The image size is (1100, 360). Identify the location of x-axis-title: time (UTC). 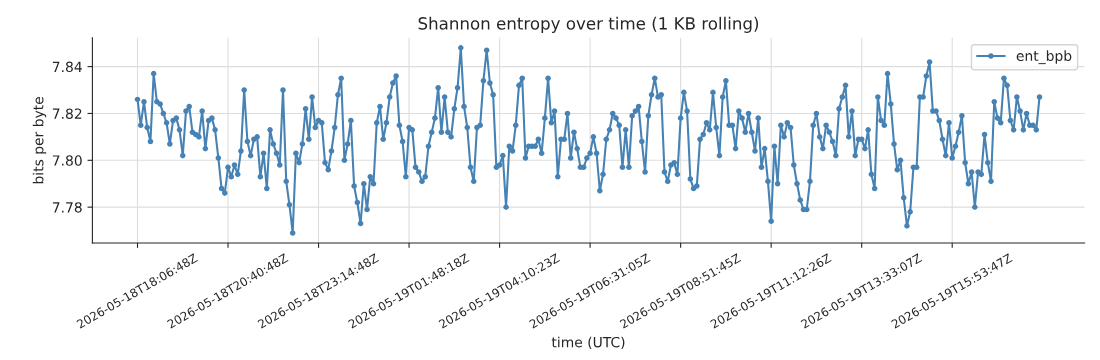
(588, 343).